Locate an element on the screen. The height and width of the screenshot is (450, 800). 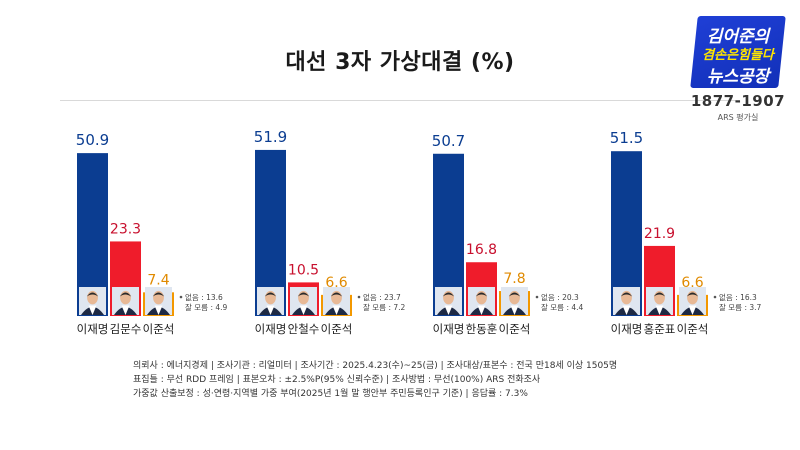
side-note: 잘 모름 : 3.7 is located at coordinates (740, 307).